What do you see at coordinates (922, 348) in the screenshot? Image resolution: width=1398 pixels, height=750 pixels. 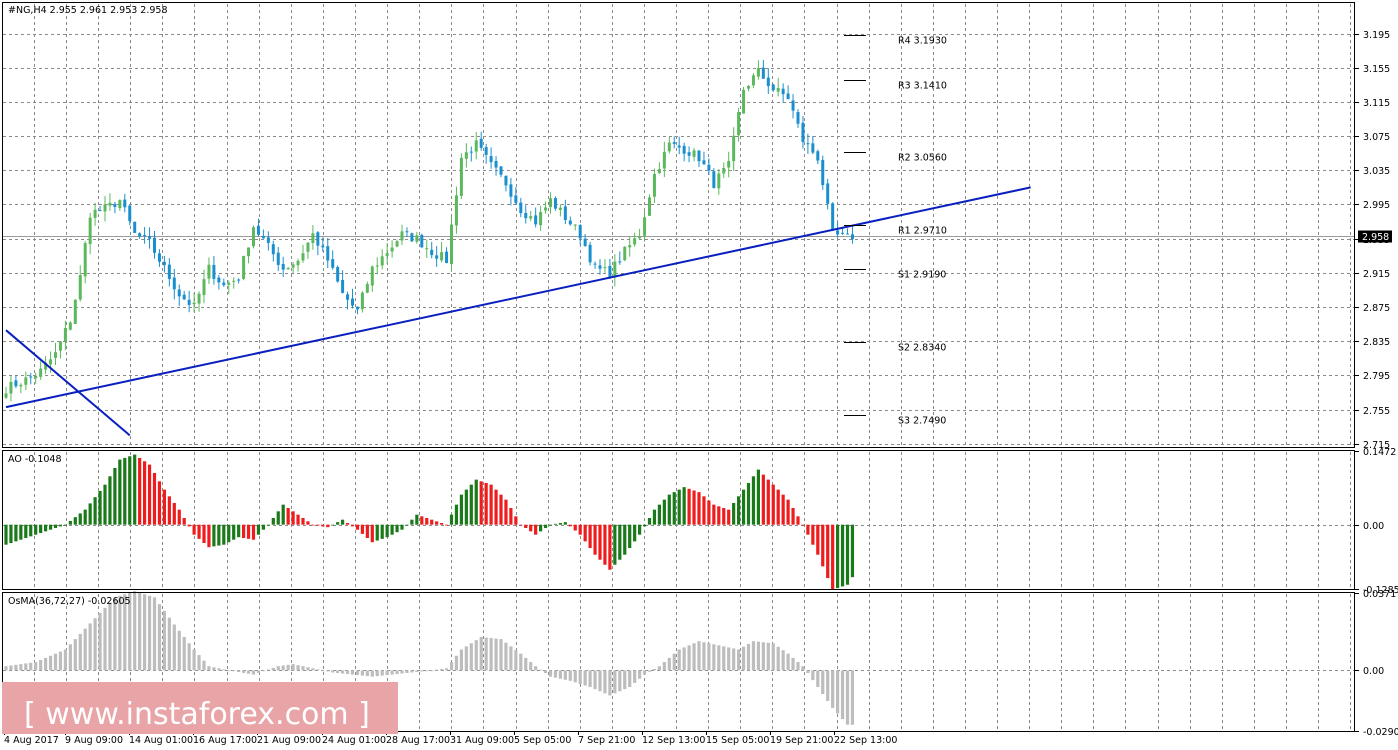 I see `pivot-label-s2: S2 2.8340` at bounding box center [922, 348].